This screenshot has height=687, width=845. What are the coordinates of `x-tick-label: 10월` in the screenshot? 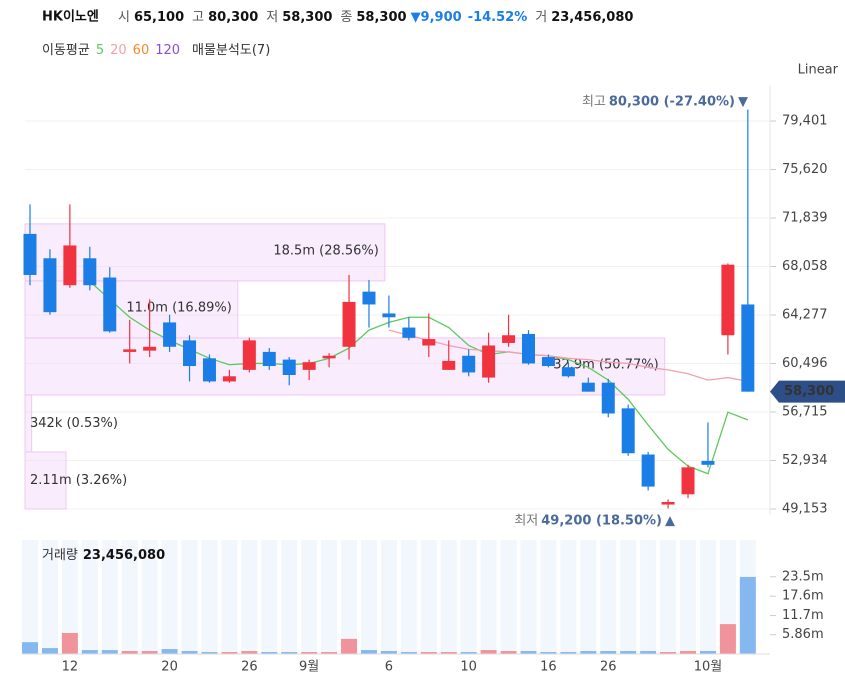 It's located at (708, 667).